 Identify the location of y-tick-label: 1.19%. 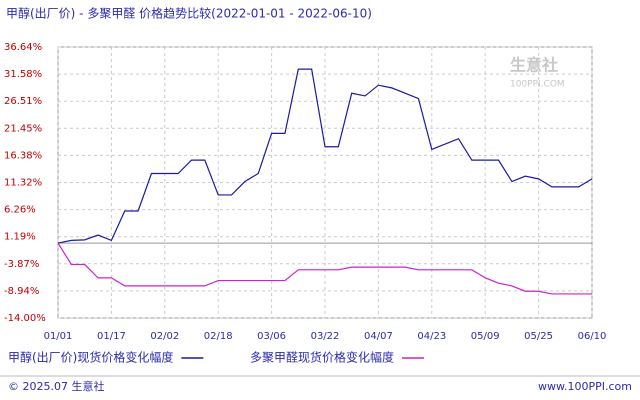
(20, 237).